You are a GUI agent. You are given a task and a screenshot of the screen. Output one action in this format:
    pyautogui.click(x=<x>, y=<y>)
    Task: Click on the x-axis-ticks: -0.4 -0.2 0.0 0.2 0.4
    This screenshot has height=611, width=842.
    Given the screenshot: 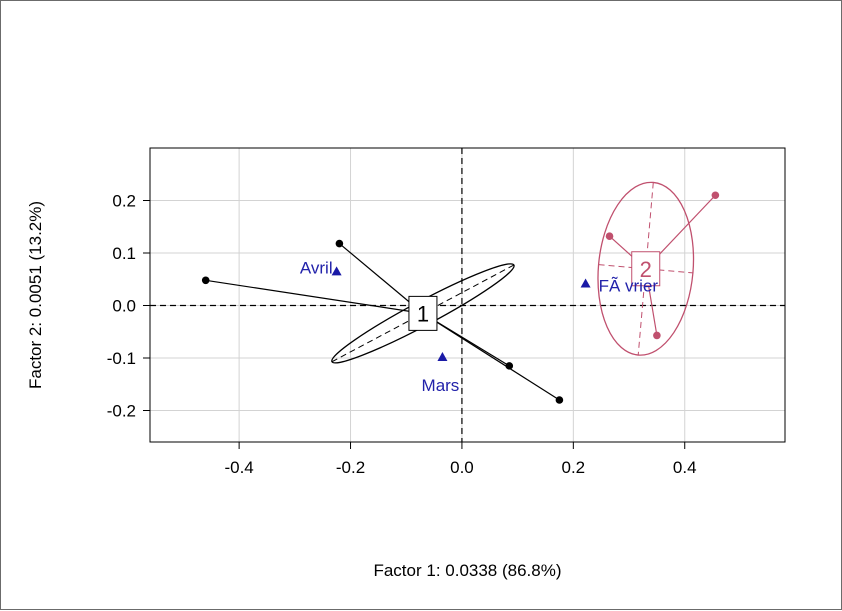 What is the action you would take?
    pyautogui.click(x=460, y=459)
    